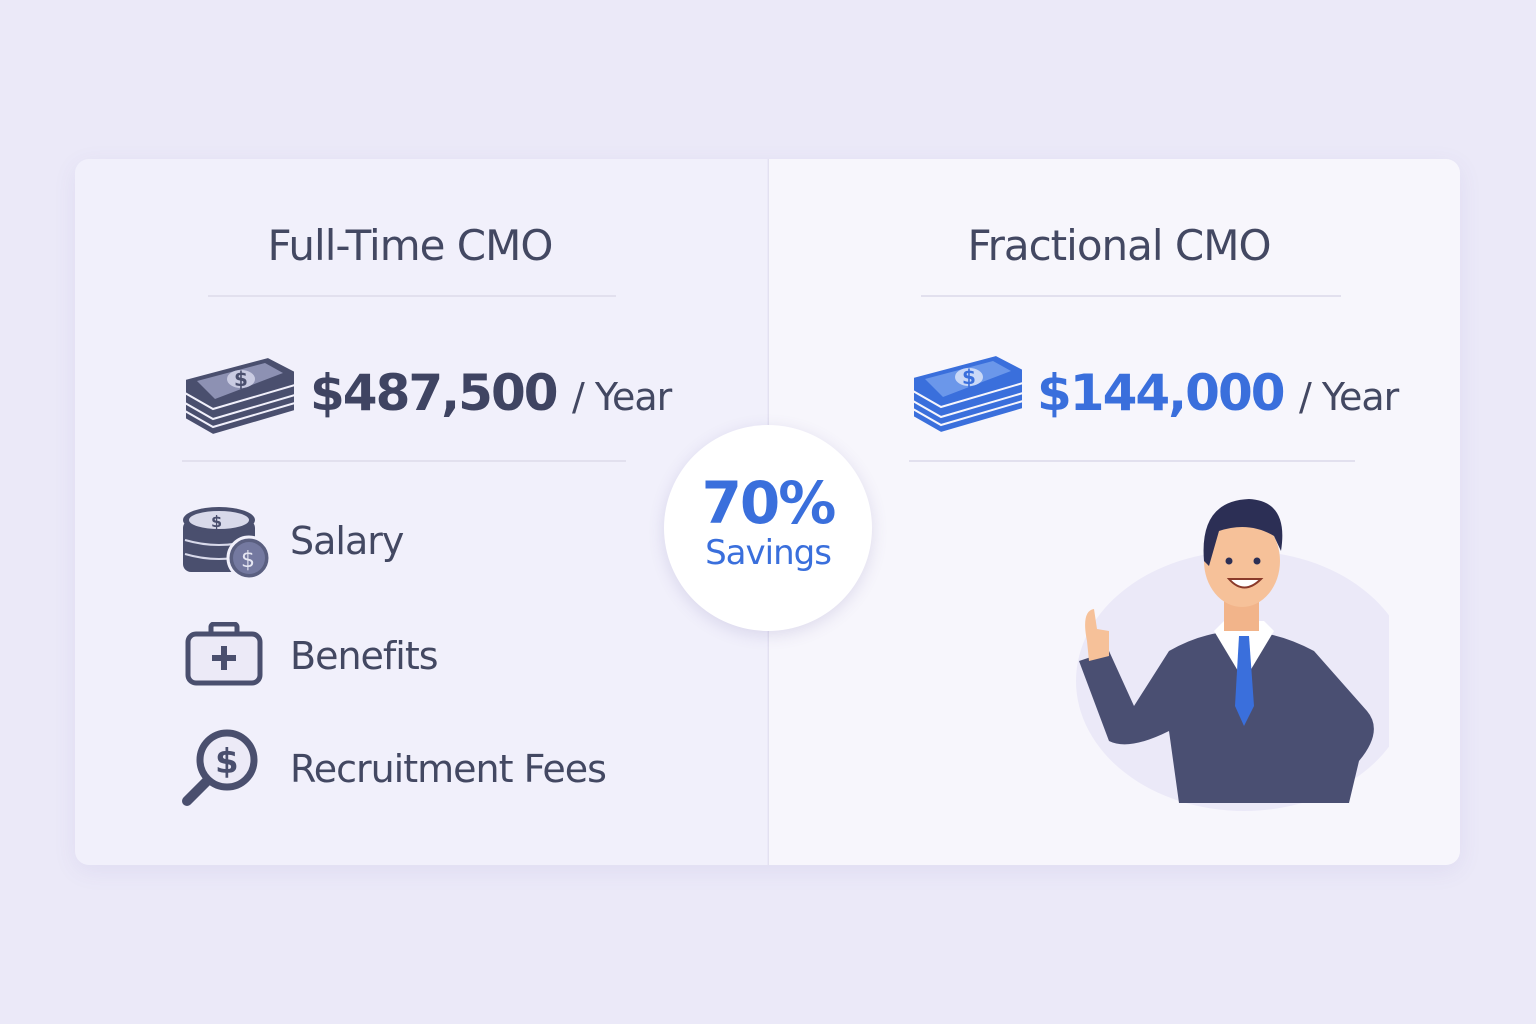 The height and width of the screenshot is (1024, 1536). Describe the element at coordinates (434, 393) in the screenshot. I see `price-value: $487,500` at that location.